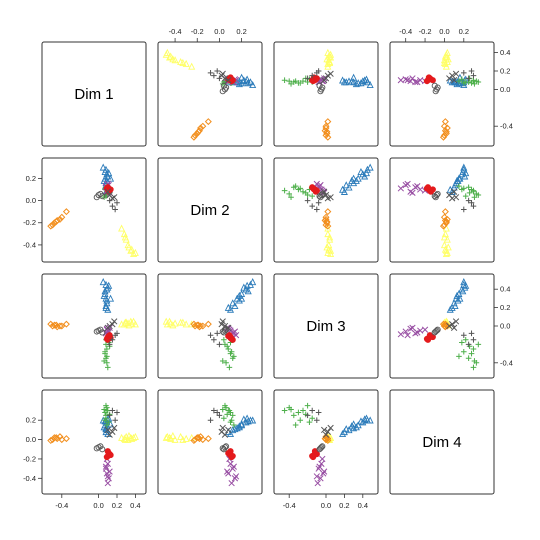  What do you see at coordinates (135, 324) in the screenshot?
I see `point-g4-p10-r3-c1` at bounding box center [135, 324].